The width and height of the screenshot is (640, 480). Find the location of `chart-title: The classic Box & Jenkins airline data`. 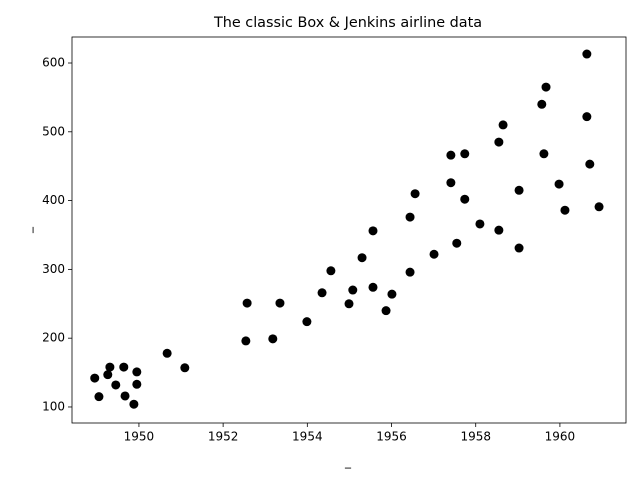

chart-title: The classic Box & Jenkins airline data is located at coordinates (347, 23).